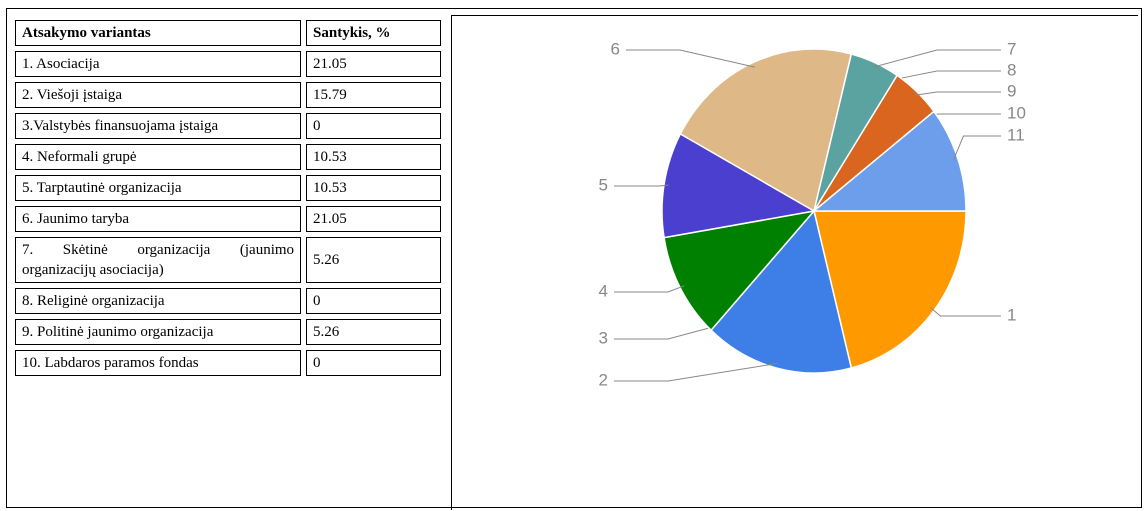 This screenshot has width=1148, height=511. I want to click on slice-label: 6, so click(615, 48).